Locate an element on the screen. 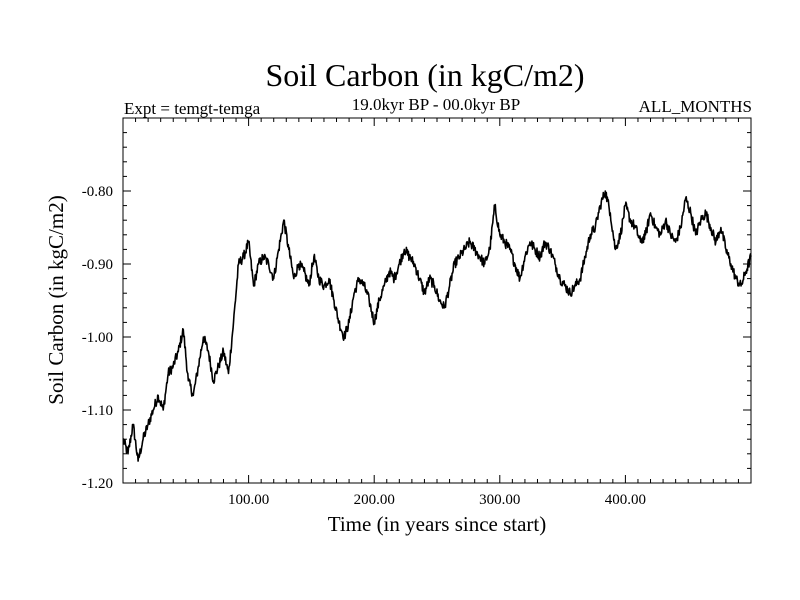 Image resolution: width=800 pixels, height=600 pixels. x-tick-label: 200.00 is located at coordinates (374, 500).